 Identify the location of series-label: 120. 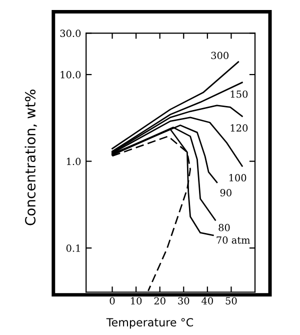
(239, 128).